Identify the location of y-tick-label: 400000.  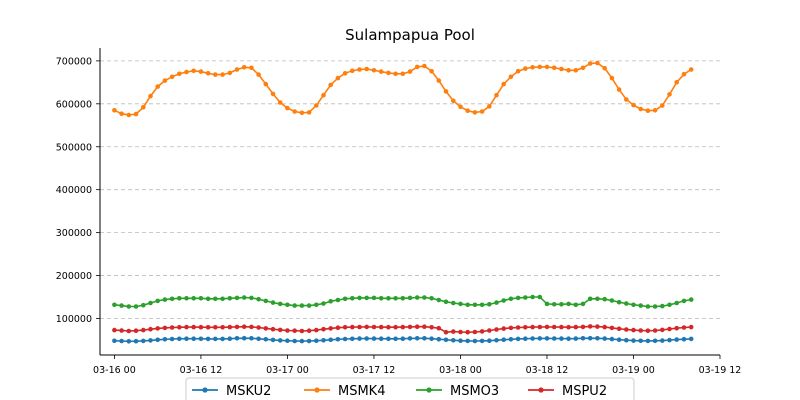
(74, 190).